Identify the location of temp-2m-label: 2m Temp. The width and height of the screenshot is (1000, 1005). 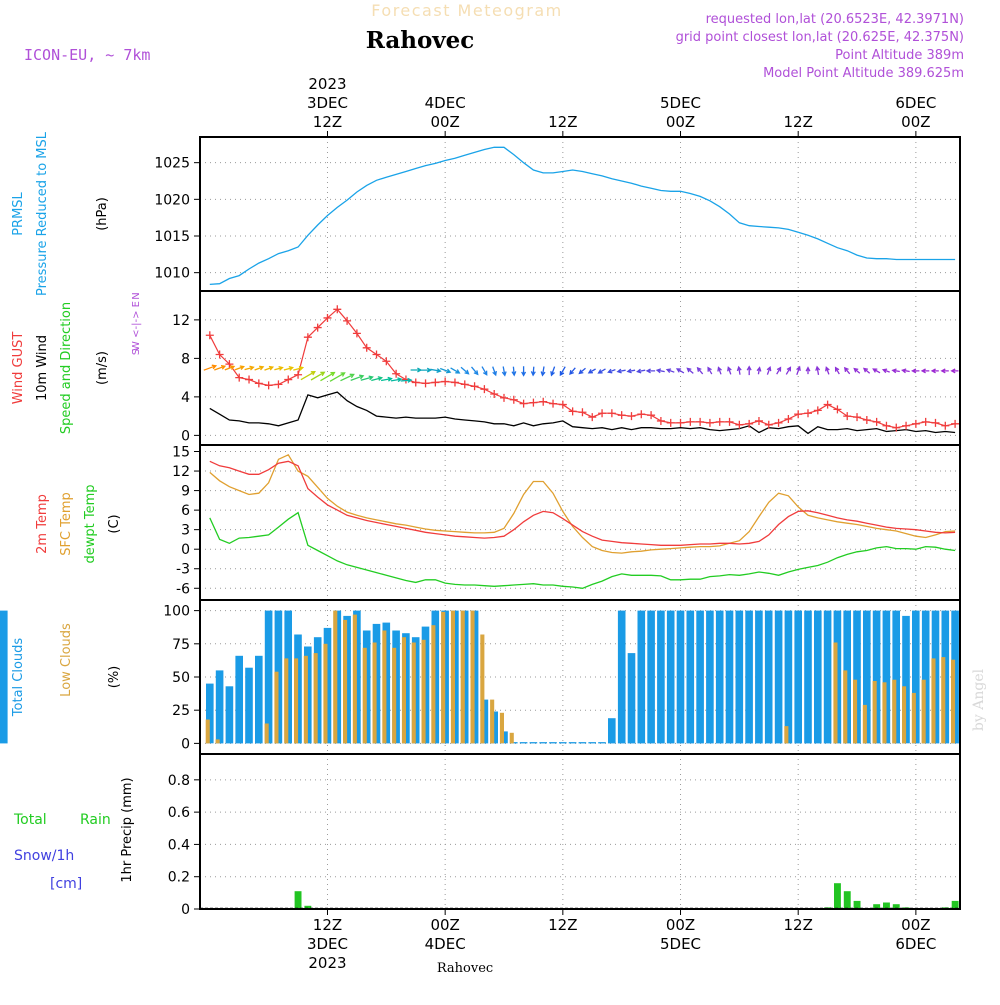
(42, 524).